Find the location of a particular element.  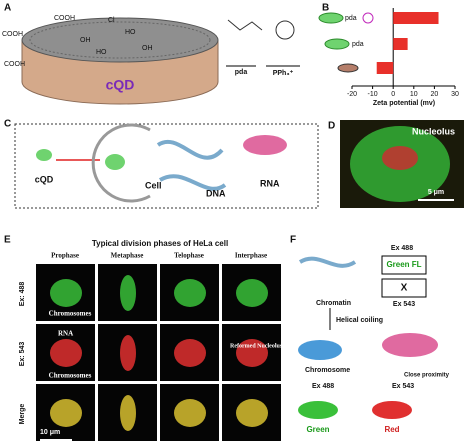

chromosome-green is located at coordinates (318, 410).